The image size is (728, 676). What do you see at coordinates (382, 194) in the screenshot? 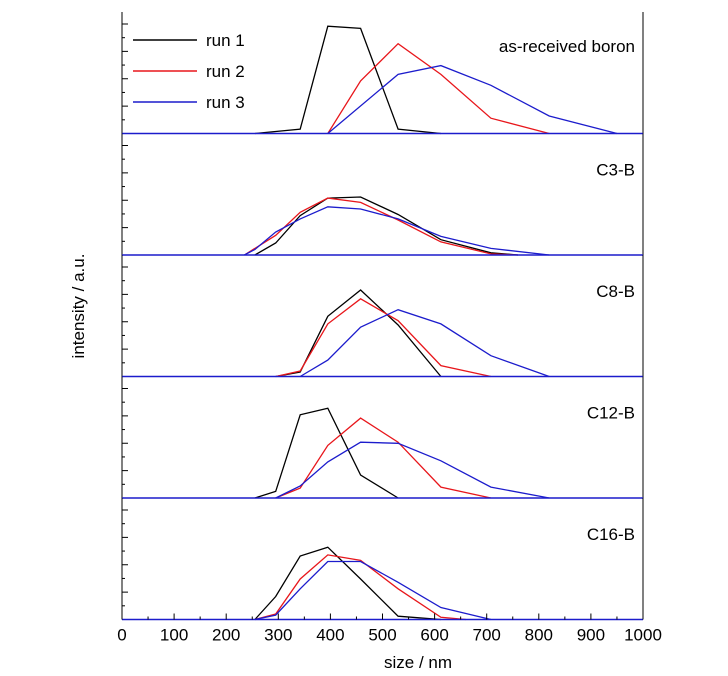
I see `panel-2: C3-B` at bounding box center [382, 194].